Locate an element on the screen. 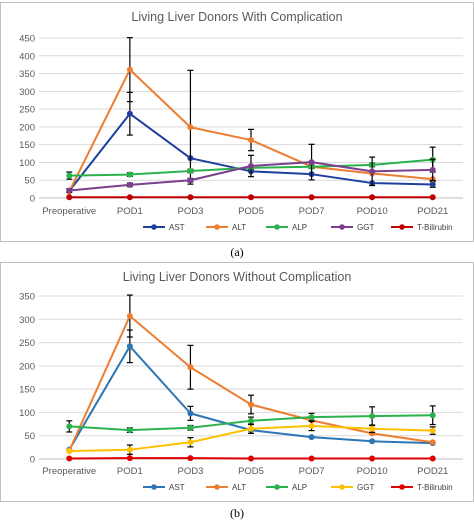  x-tick-label: POD3 is located at coordinates (190, 471).